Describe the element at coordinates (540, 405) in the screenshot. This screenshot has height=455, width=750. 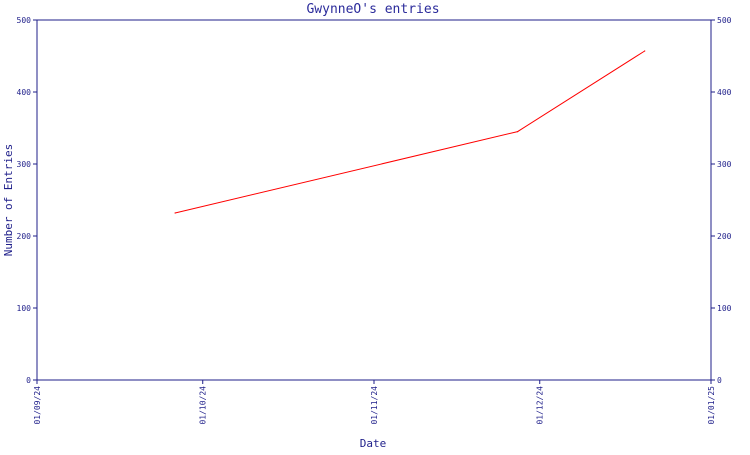
I see `x-tick-label: 01/12/24` at that location.